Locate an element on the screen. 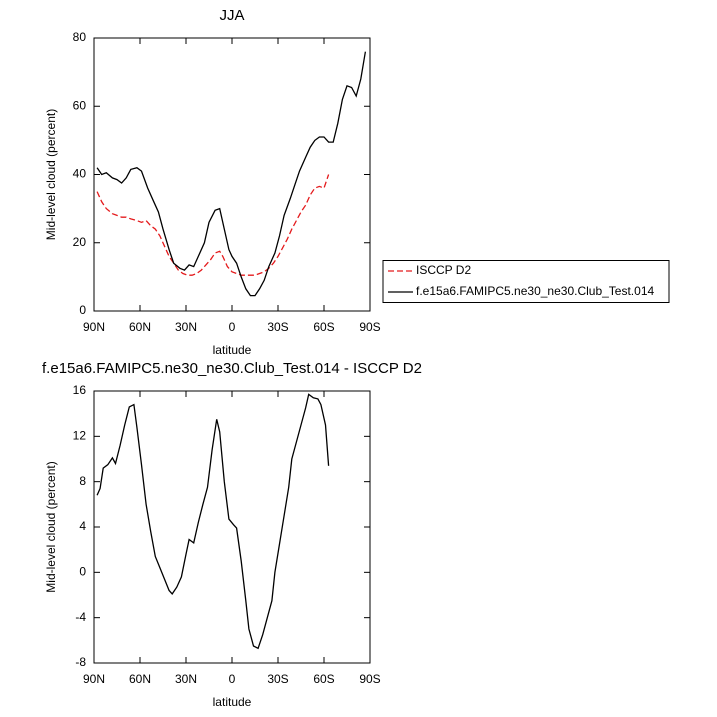 This screenshot has height=717, width=717. y-tick-label: 60 is located at coordinates (80, 105).